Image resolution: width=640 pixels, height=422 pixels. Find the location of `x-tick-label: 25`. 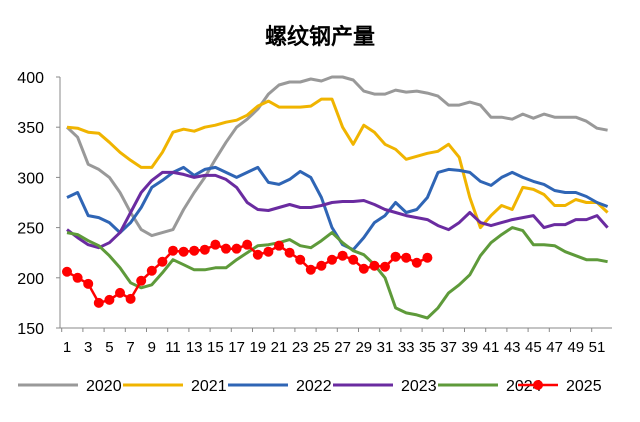

x-tick-label: 25 is located at coordinates (321, 347).